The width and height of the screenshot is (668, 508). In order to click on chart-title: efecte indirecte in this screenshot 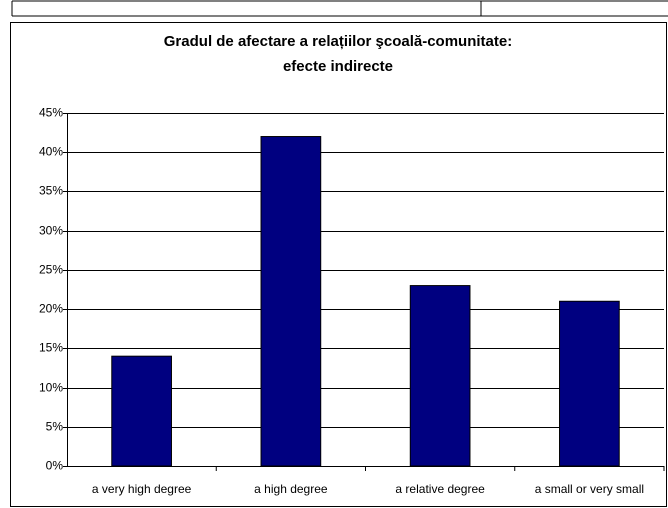, I will do `click(338, 66)`.